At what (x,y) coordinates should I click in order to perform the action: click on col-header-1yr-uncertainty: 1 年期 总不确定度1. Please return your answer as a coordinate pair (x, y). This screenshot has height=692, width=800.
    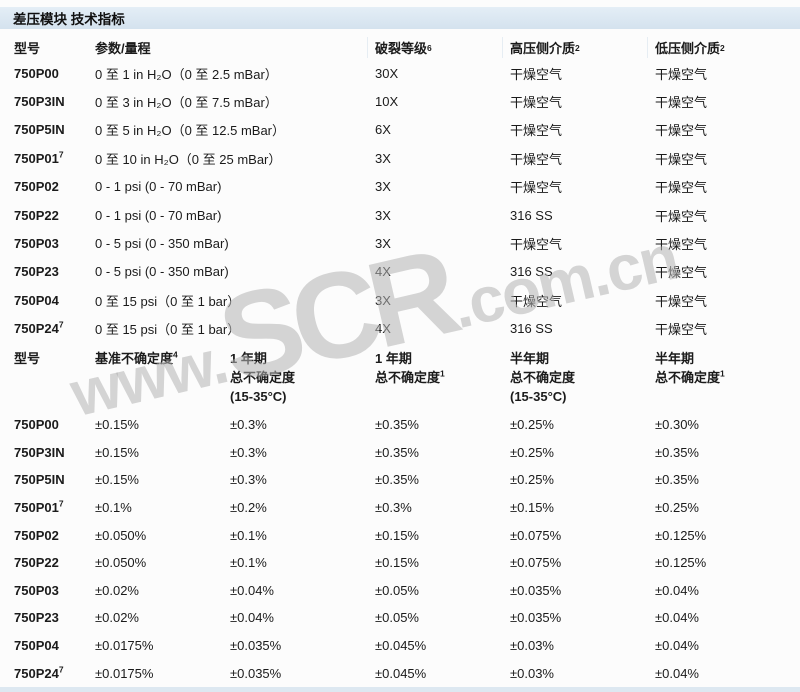
    Looking at the image, I should click on (442, 369).